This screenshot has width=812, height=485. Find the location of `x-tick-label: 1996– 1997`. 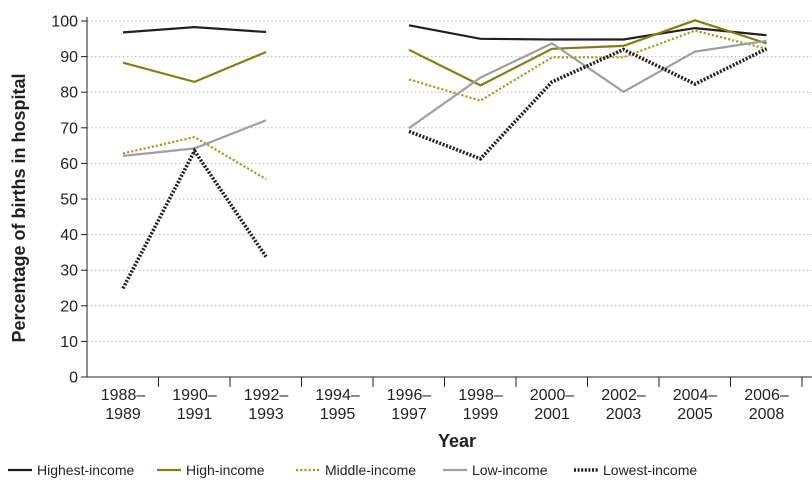

x-tick-label: 1996– 1997 is located at coordinates (409, 405).